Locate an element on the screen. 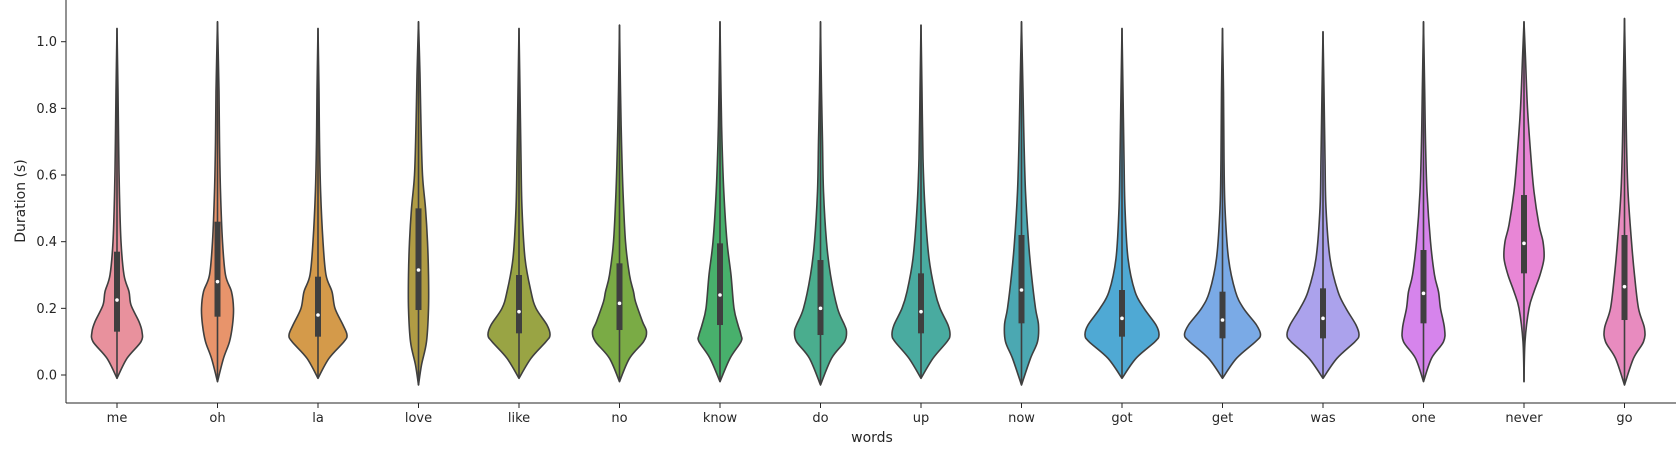  violin-was is located at coordinates (1323, 205).